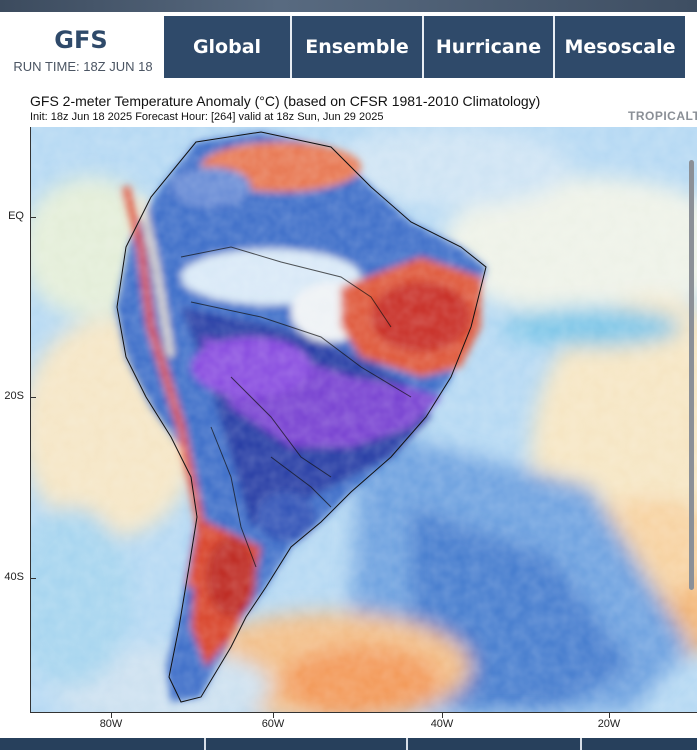 This screenshot has width=697, height=750. Describe the element at coordinates (348, 744) in the screenshot. I see `bottom-nav-bar` at that location.